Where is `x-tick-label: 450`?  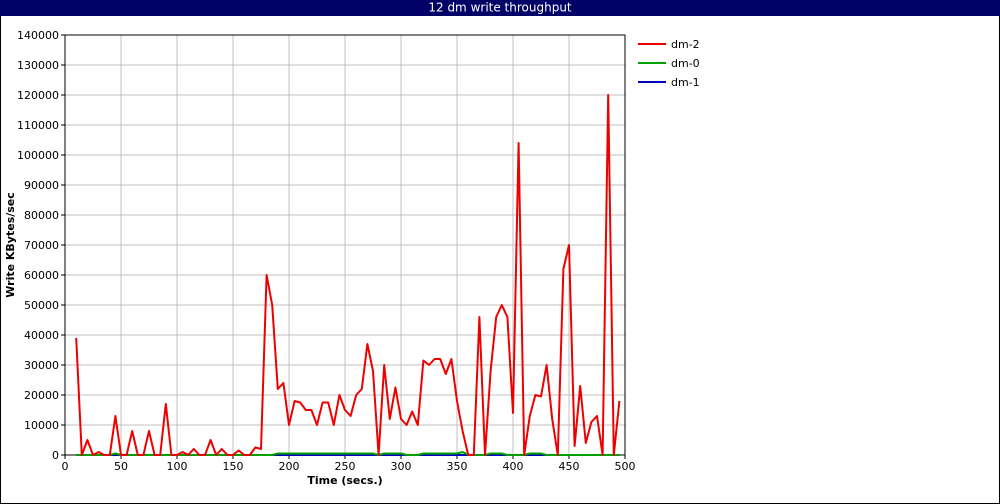
x-tick-label: 450 is located at coordinates (569, 466).